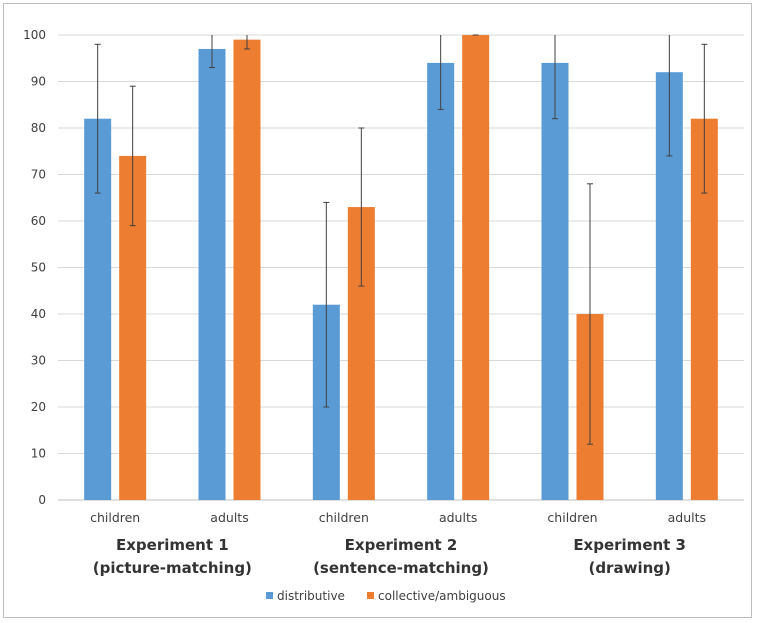 The image size is (757, 623). I want to click on legend-label-0: distributive, so click(311, 596).